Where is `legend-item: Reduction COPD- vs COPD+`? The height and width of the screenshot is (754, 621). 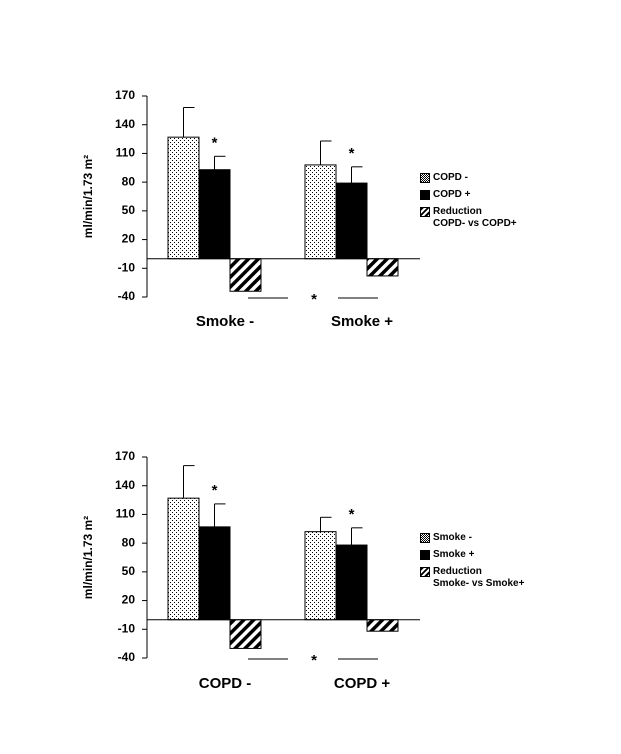
legend-item: Reduction COPD- vs COPD+ is located at coordinates (468, 218).